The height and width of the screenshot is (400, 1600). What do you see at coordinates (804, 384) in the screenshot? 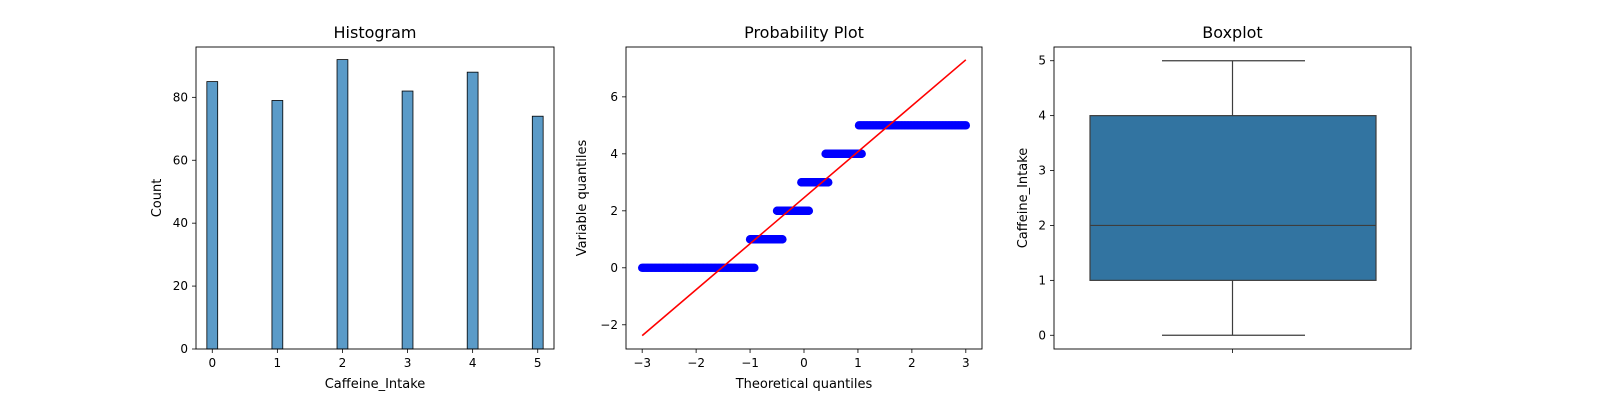
I see `probability-x-label: Theoretical quantiles` at bounding box center [804, 384].